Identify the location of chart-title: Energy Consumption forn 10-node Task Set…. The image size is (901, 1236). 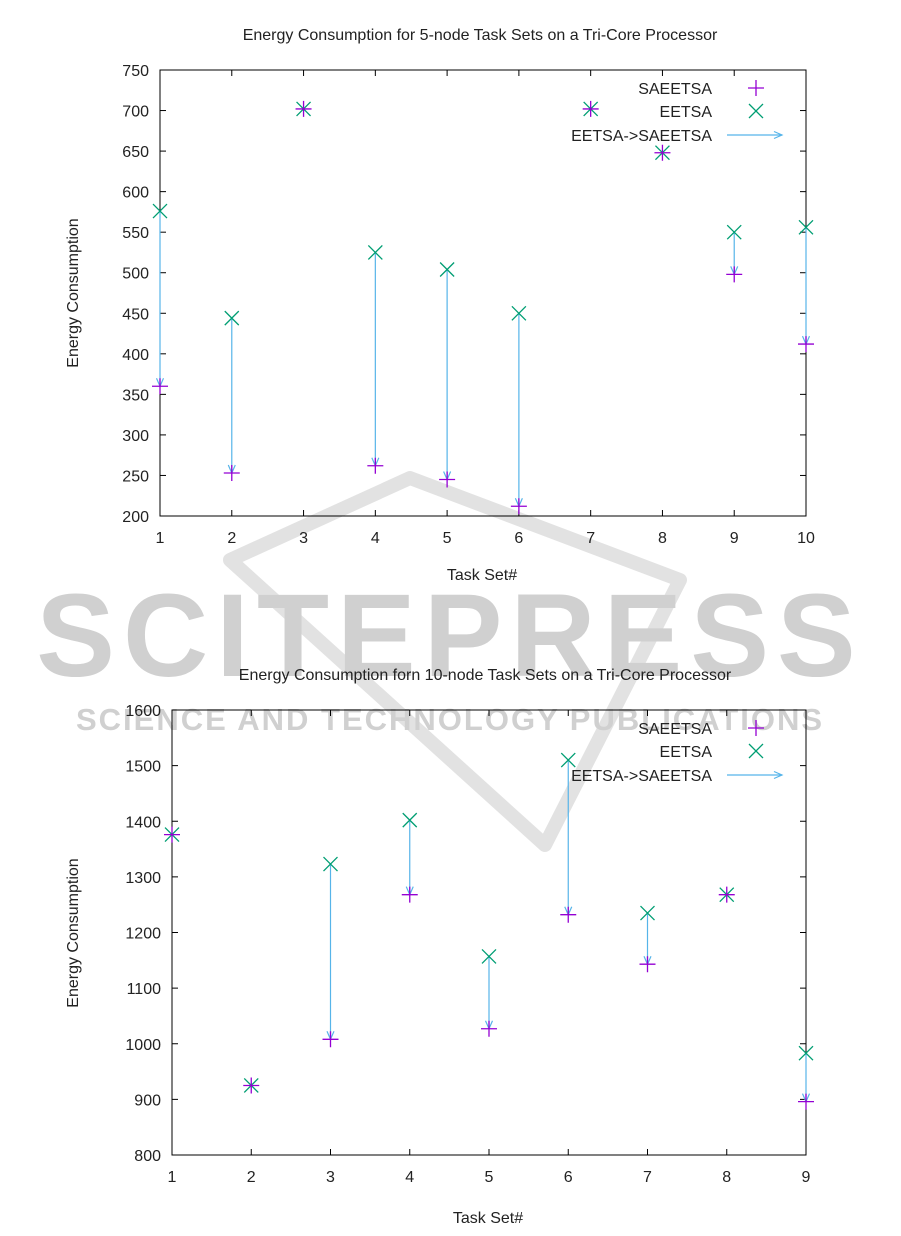
(485, 675).